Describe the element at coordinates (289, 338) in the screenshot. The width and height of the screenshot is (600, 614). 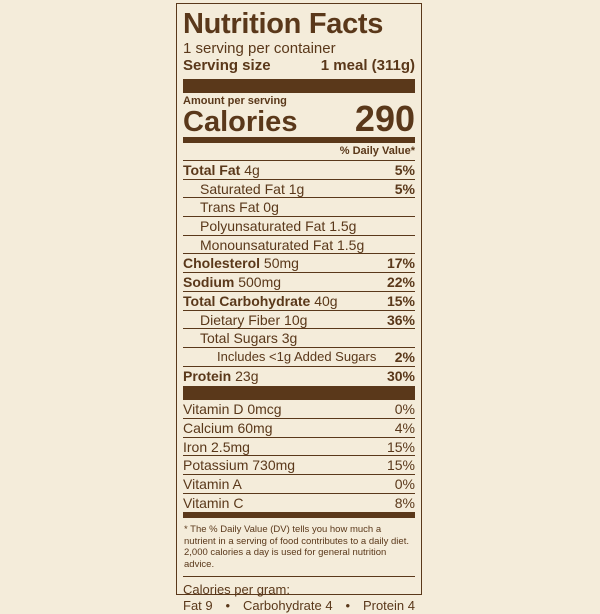
I see `nutrient-amount: 3g` at that location.